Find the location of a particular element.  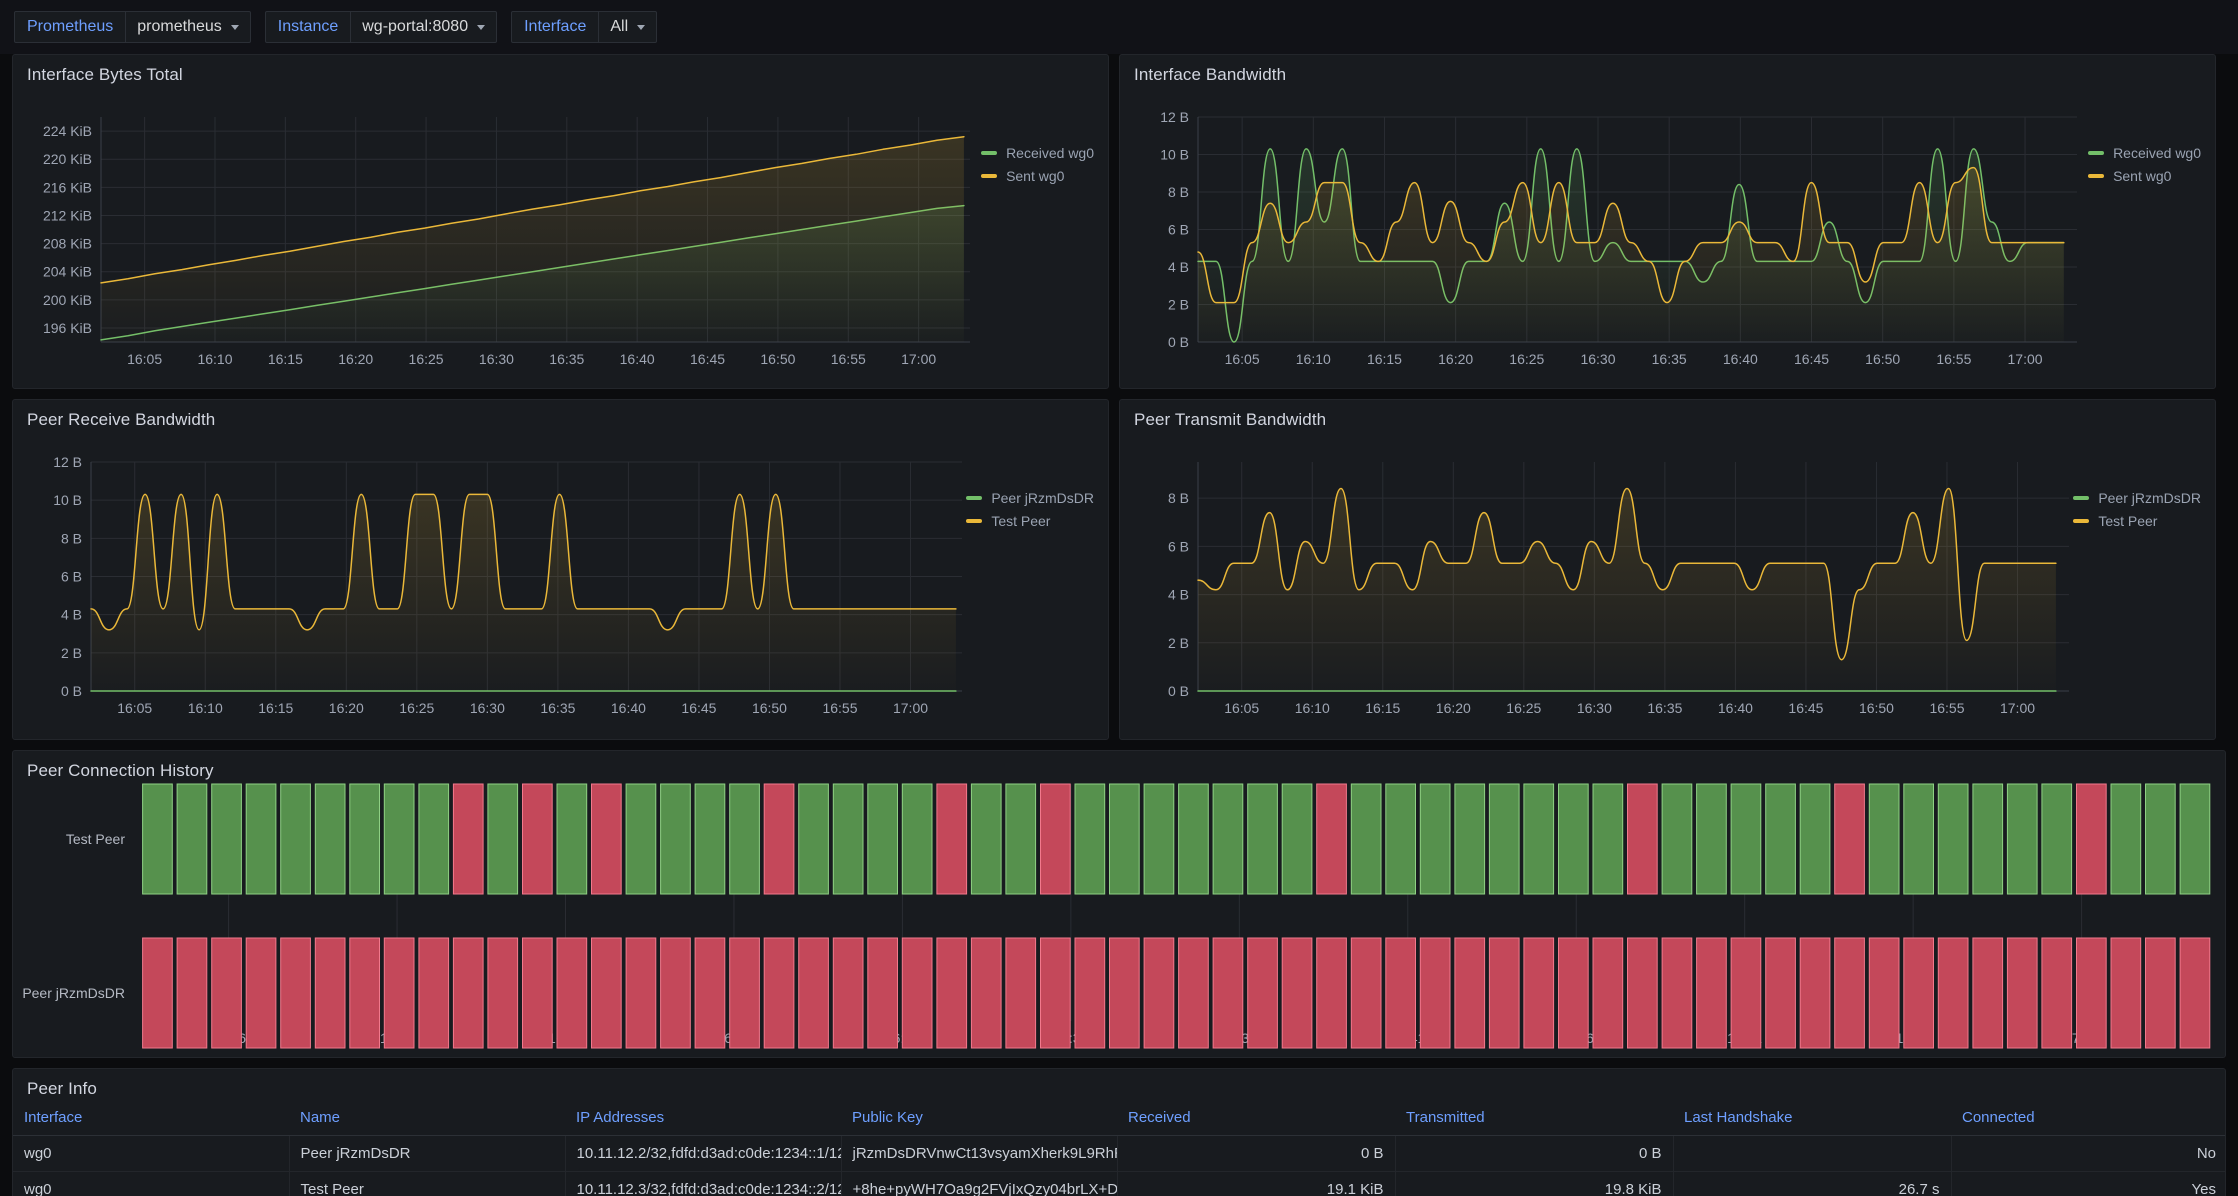

table-cell-ip-addresses: 10.11.12.3/32,fdfd:d3ad:c0de:1234::2/128 is located at coordinates (703, 1183).